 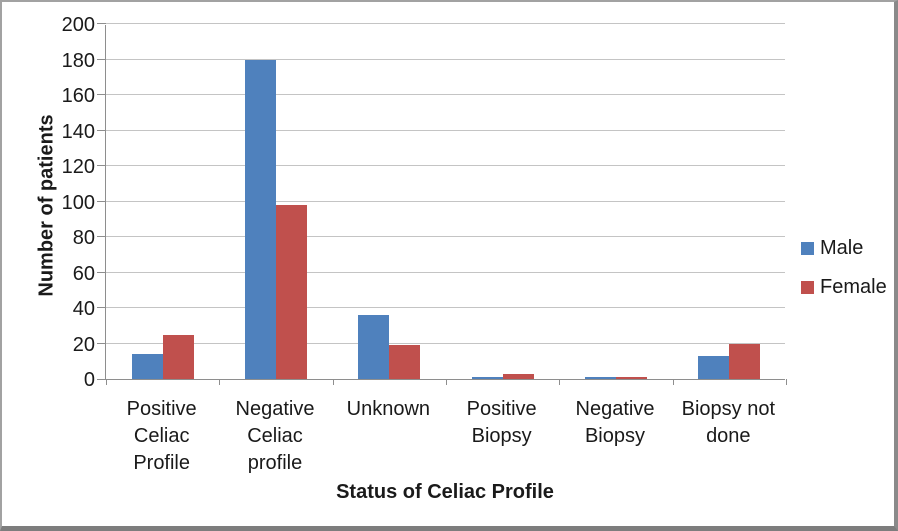 I want to click on x-axis-category-label: Biopsy not done, so click(x=728, y=422).